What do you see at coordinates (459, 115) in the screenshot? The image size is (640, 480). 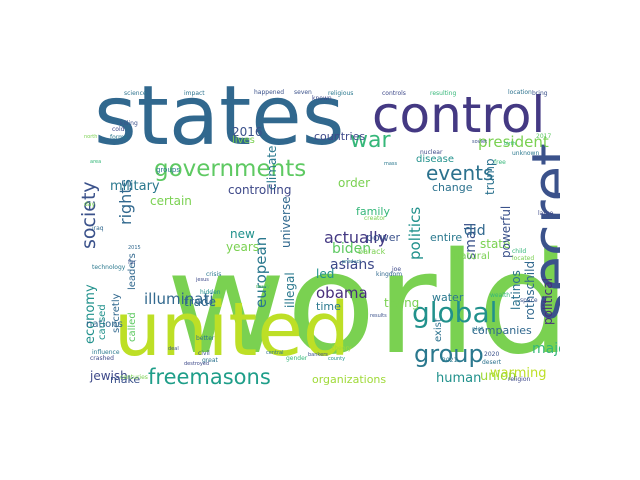 I see `word-control: control` at bounding box center [459, 115].